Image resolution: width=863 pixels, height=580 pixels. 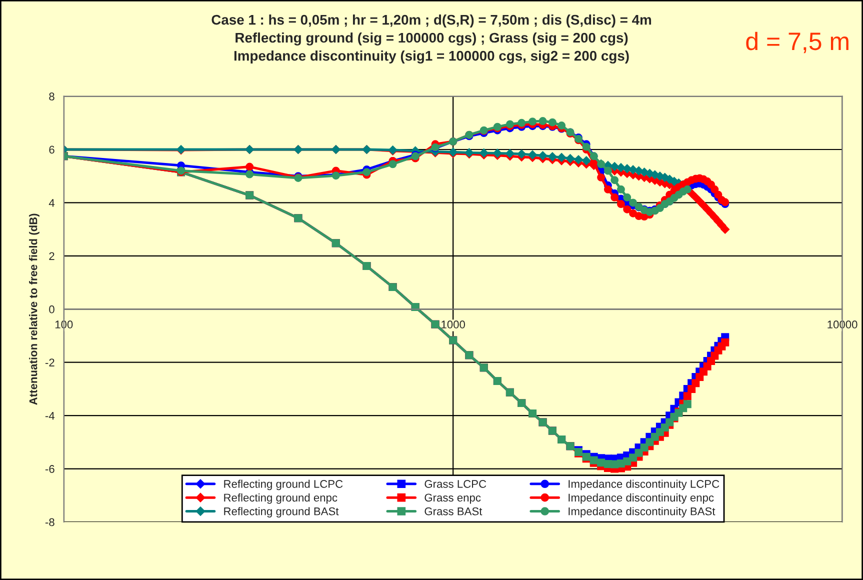 What do you see at coordinates (50, 416) in the screenshot?
I see `y-tick-label: -4` at bounding box center [50, 416].